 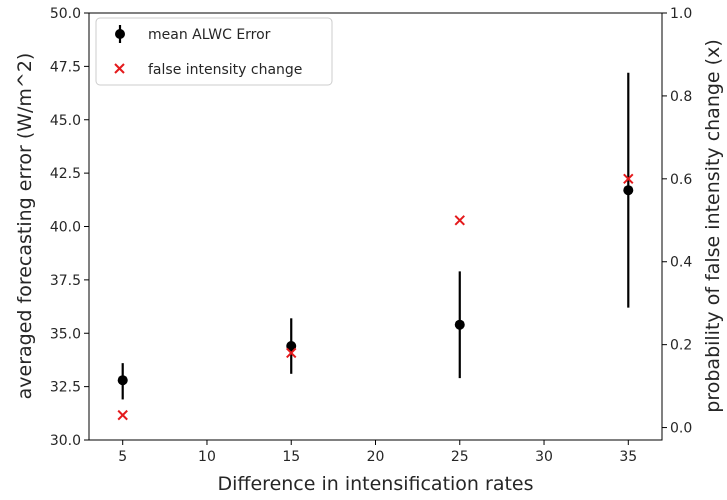 I want to click on x-tick-label: 35, so click(x=628, y=457).